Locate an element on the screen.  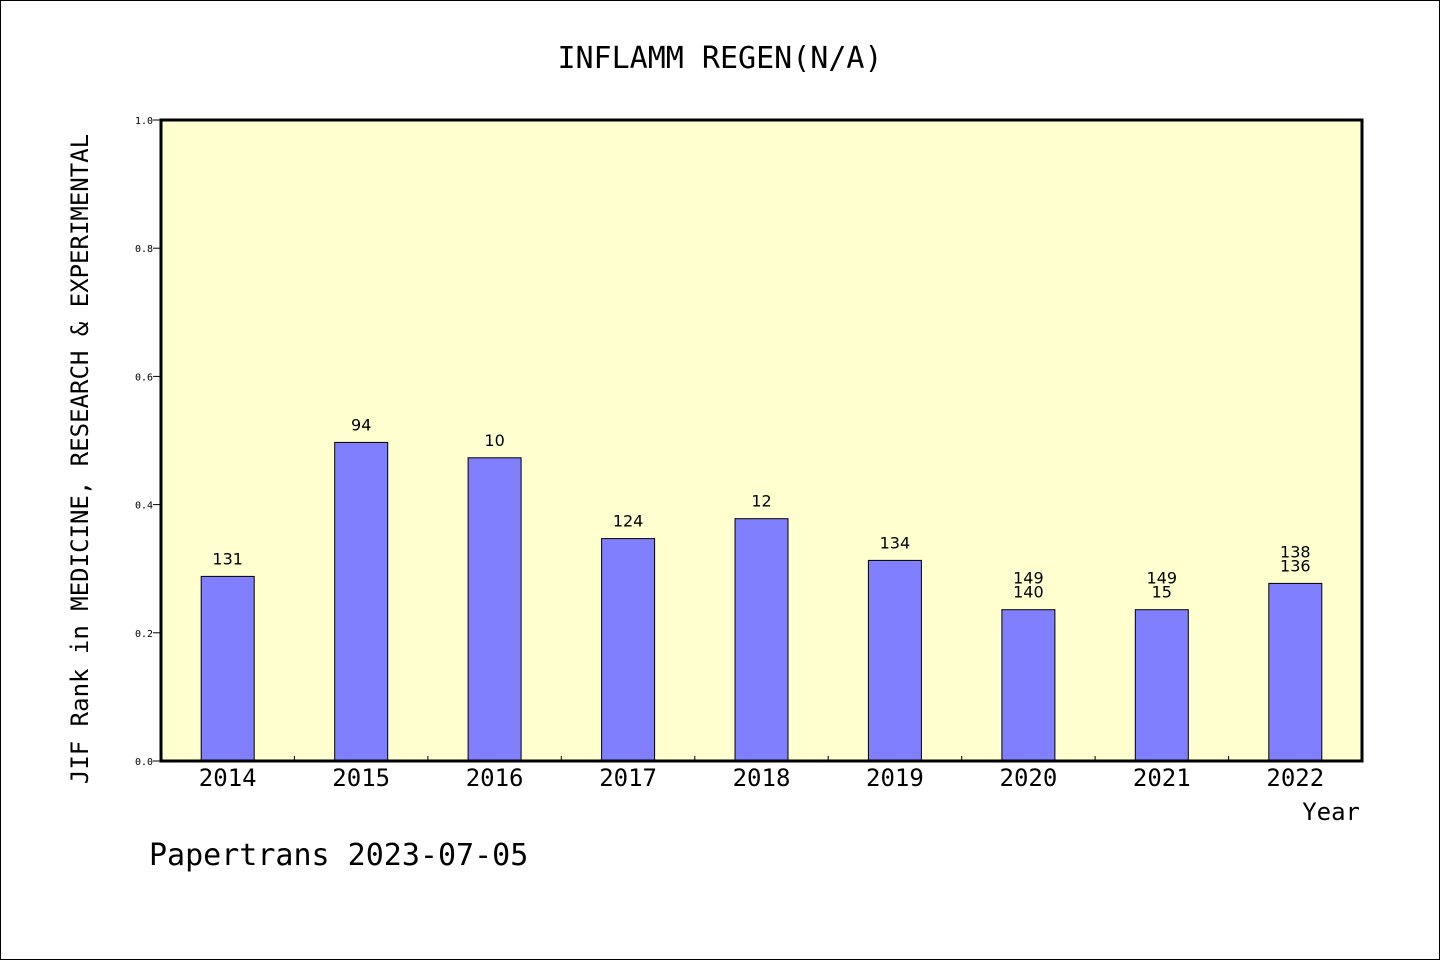
y-tick-label: 1.0 is located at coordinates (144, 121).